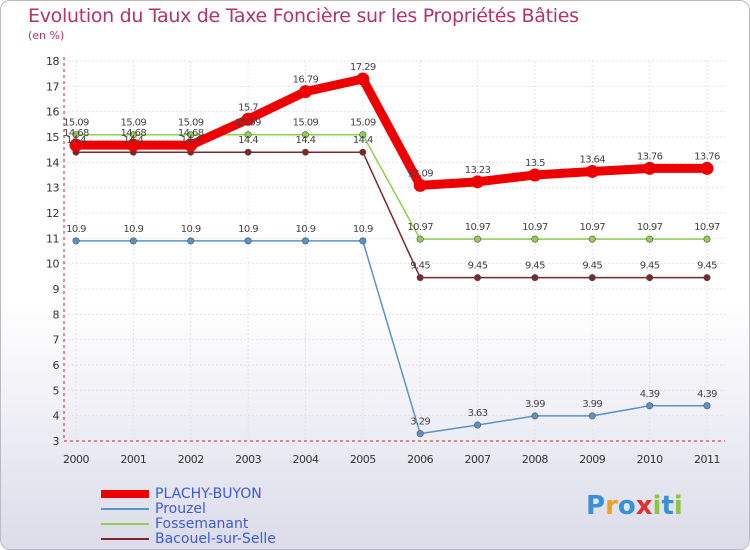 The image size is (750, 550). What do you see at coordinates (52, 137) in the screenshot?
I see `y-tick-label: 15` at bounding box center [52, 137].